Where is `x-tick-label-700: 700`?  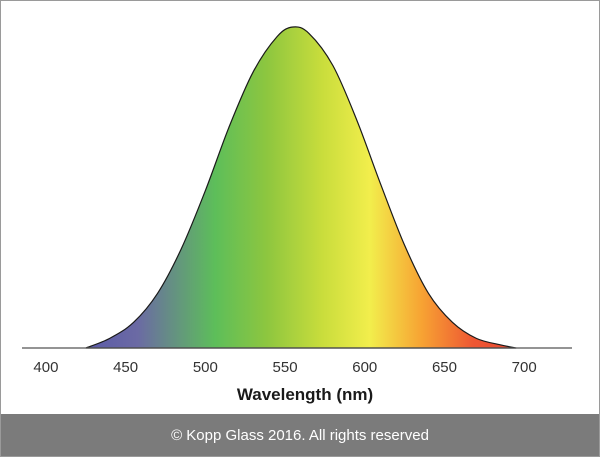 x-tick-label-700: 700 is located at coordinates (524, 367).